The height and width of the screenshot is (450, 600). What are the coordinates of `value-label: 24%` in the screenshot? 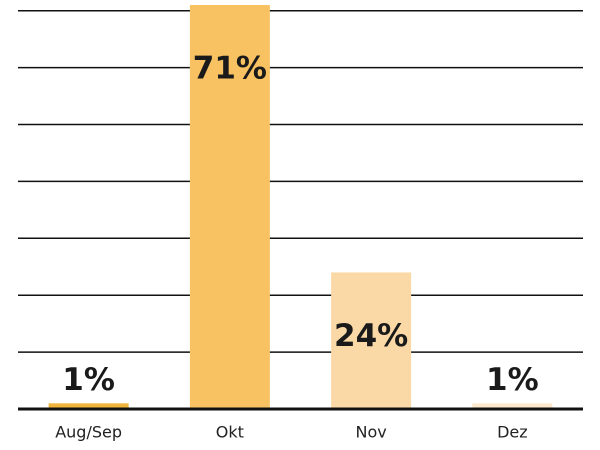 It's located at (371, 336).